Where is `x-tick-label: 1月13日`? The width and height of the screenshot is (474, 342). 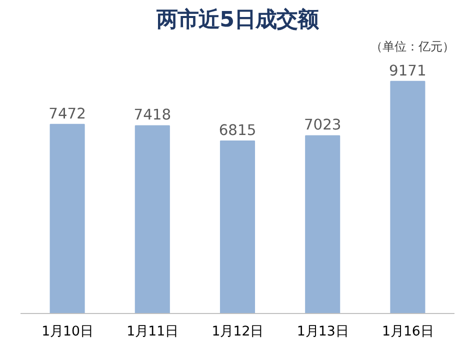
x-tick-label: 1月13日 is located at coordinates (322, 332).